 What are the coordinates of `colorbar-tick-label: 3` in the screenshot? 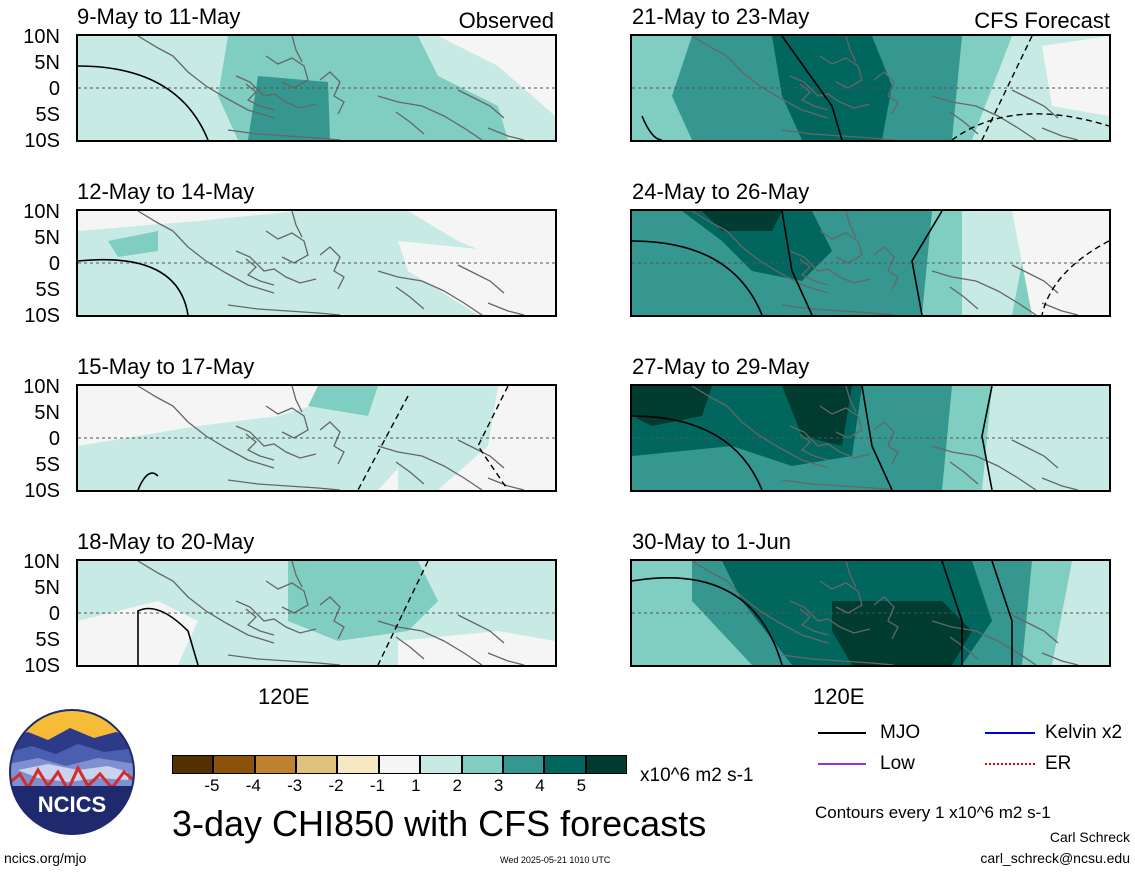 It's located at (498, 785).